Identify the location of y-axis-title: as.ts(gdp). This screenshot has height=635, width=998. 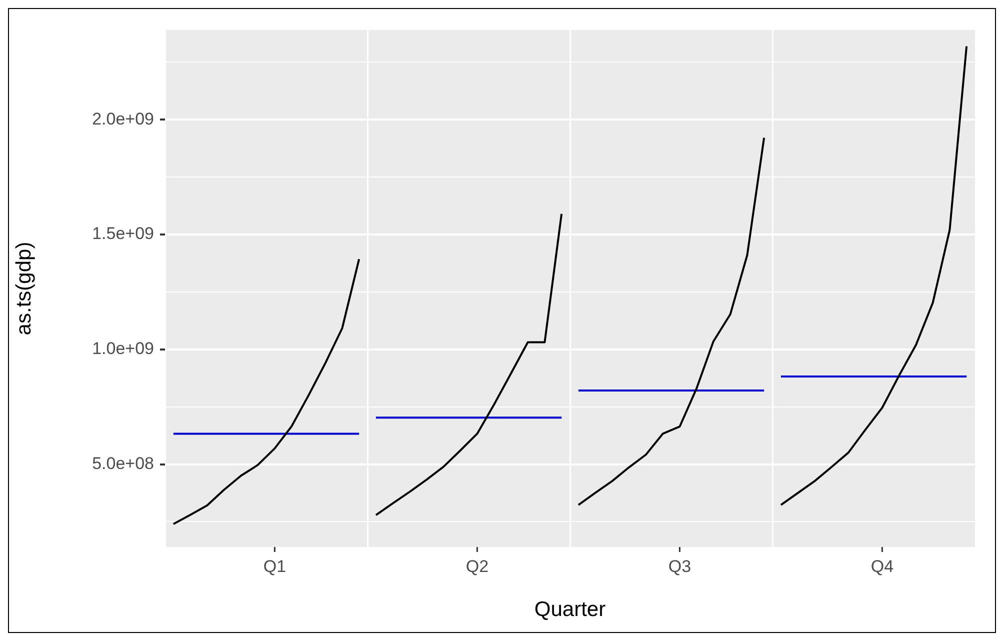
(24, 289).